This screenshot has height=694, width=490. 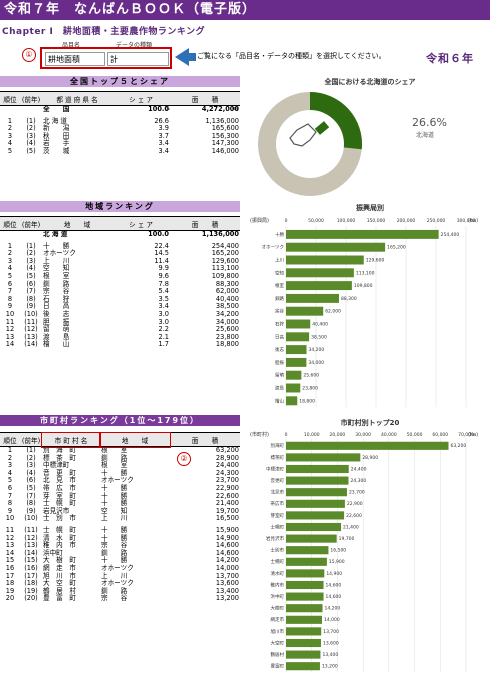 I want to click on cell-value: 13,200, so click(x=227, y=598).